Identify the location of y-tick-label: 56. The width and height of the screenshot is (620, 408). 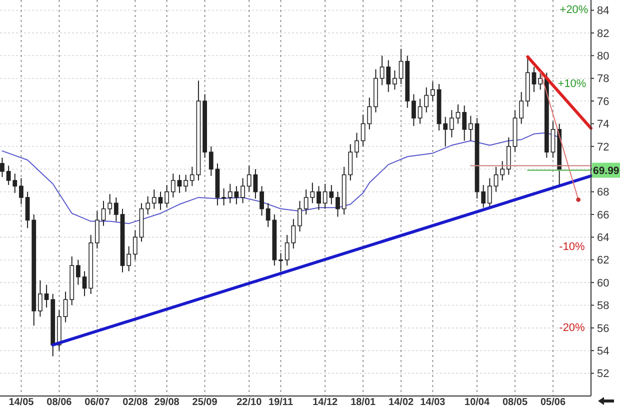
(603, 328).